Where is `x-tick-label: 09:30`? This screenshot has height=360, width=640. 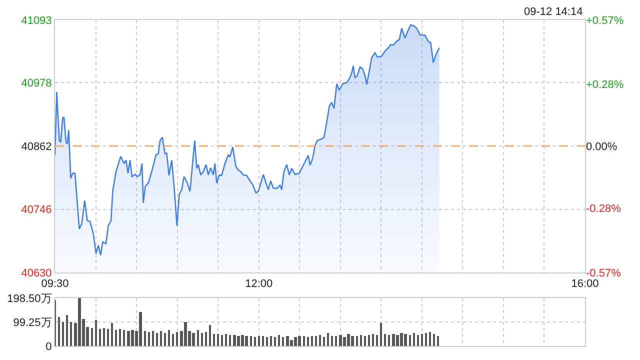
x-tick-label: 09:30 is located at coordinates (55, 284).